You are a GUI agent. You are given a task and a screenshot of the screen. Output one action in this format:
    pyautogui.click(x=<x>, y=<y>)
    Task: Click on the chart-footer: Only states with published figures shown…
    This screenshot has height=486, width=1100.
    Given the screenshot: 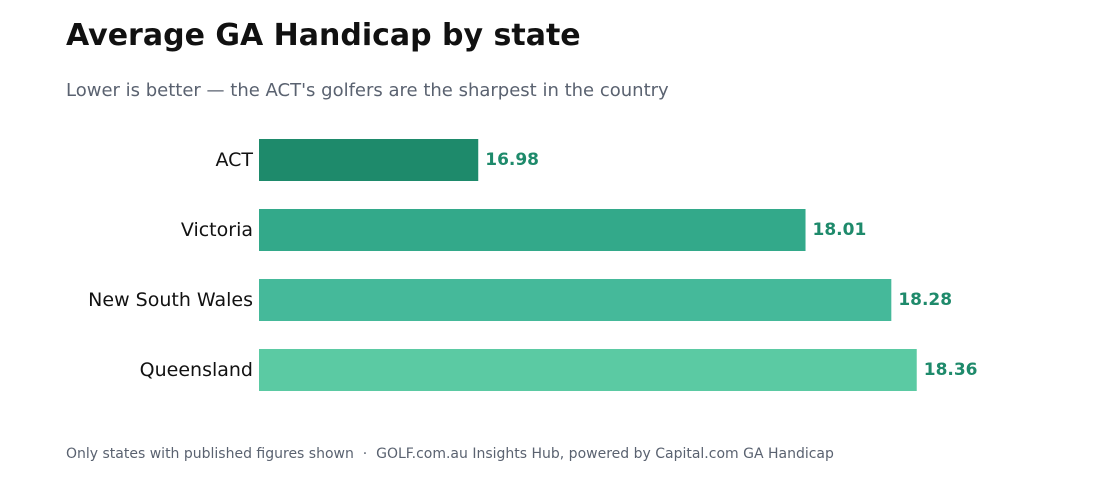 What is the action you would take?
    pyautogui.click(x=450, y=454)
    